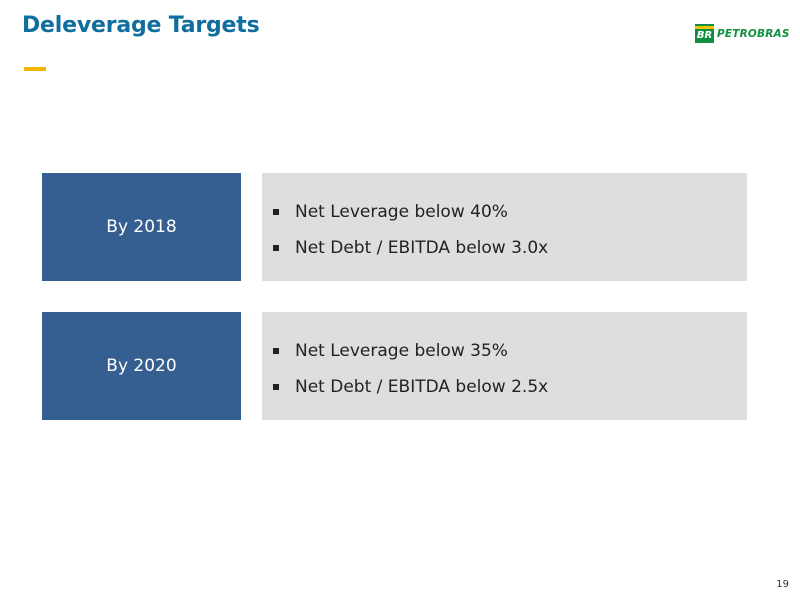 The width and height of the screenshot is (800, 600). I want to click on logo-mark-text: BR, so click(704, 35).